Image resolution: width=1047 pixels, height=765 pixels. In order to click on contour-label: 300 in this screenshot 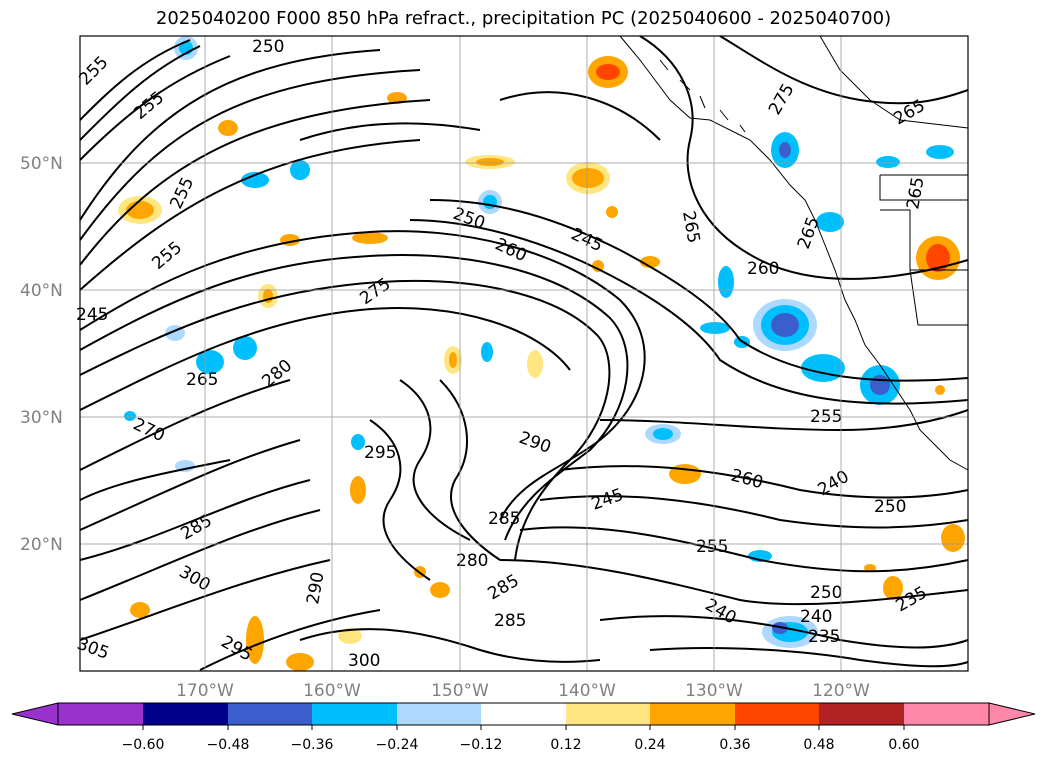, I will do `click(364, 661)`.